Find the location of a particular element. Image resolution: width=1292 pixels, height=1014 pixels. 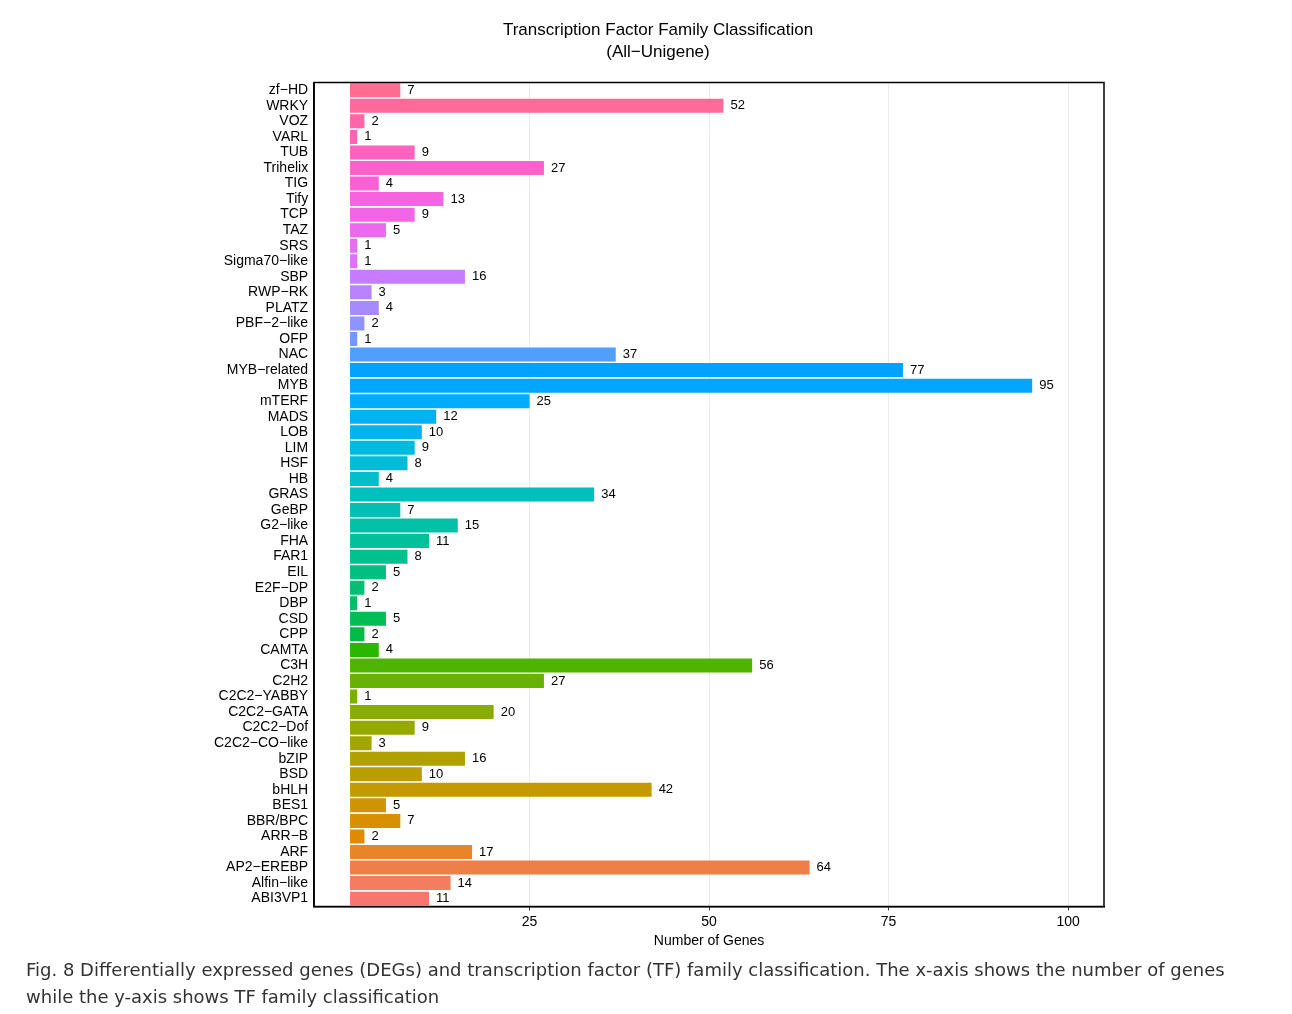

y-tick-label: BBR/BPC is located at coordinates (277, 819).